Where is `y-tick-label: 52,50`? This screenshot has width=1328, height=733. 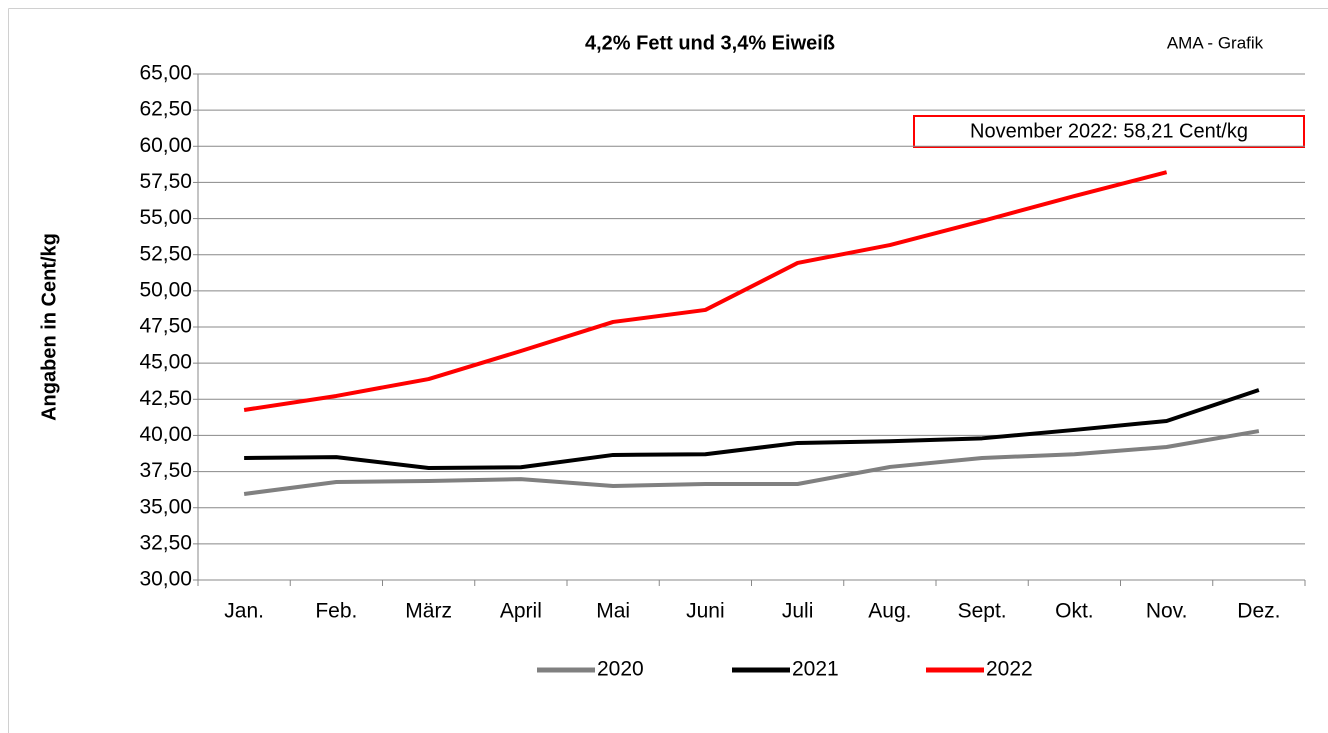 y-tick-label: 52,50 is located at coordinates (165, 253).